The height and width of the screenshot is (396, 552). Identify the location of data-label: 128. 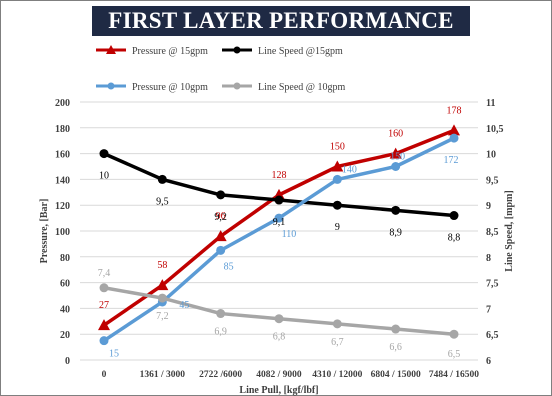
(279, 175).